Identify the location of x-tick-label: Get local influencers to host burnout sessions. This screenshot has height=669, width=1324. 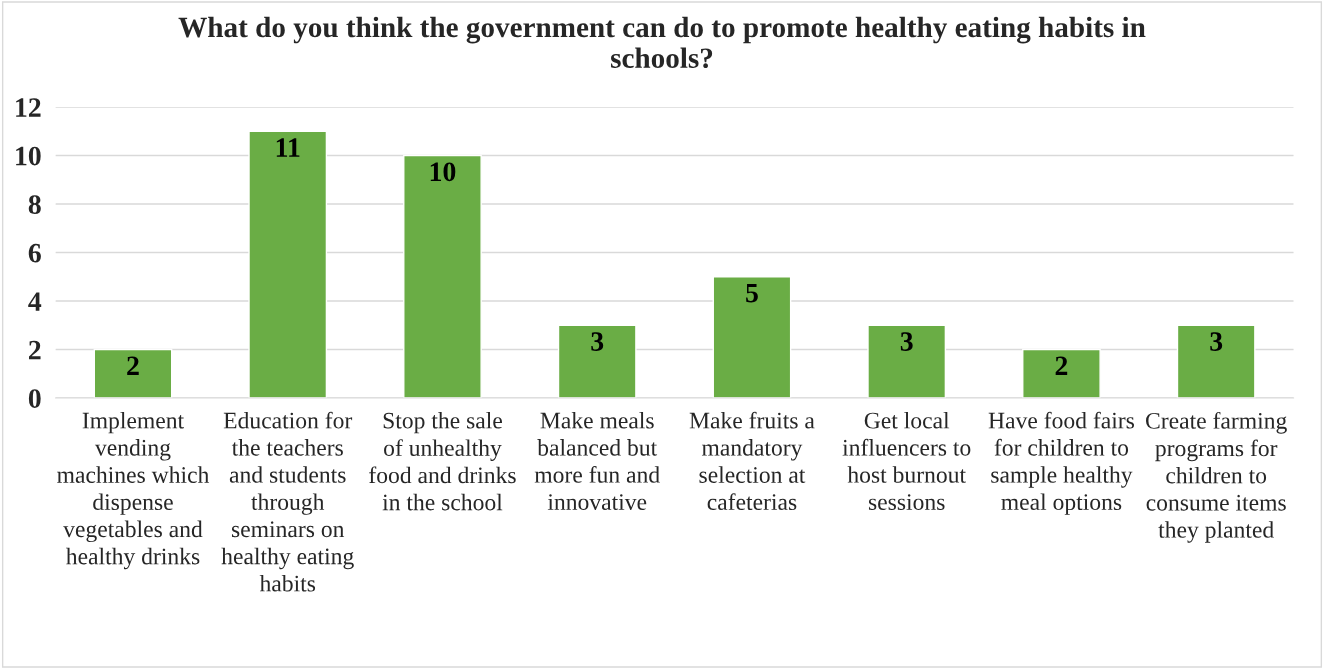
(906, 460).